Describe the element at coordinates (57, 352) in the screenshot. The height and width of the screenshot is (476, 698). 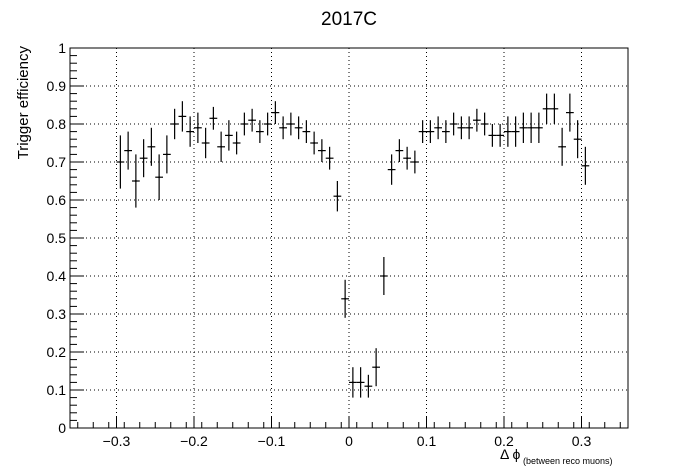
I see `y-tick-label: 0.2` at that location.